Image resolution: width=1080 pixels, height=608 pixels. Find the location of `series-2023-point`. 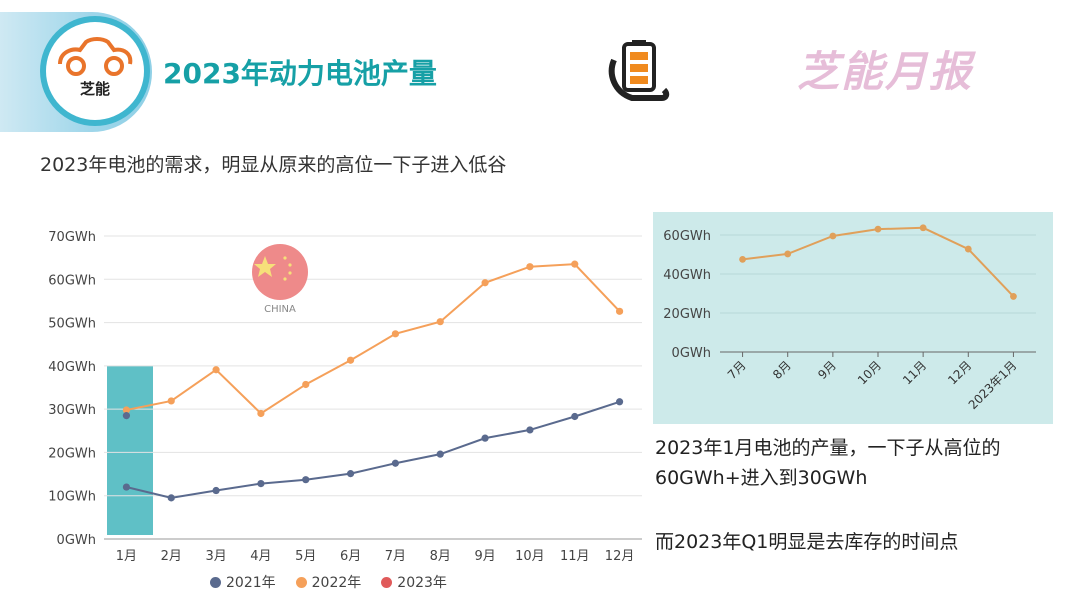

series-2023-point is located at coordinates (126, 416).